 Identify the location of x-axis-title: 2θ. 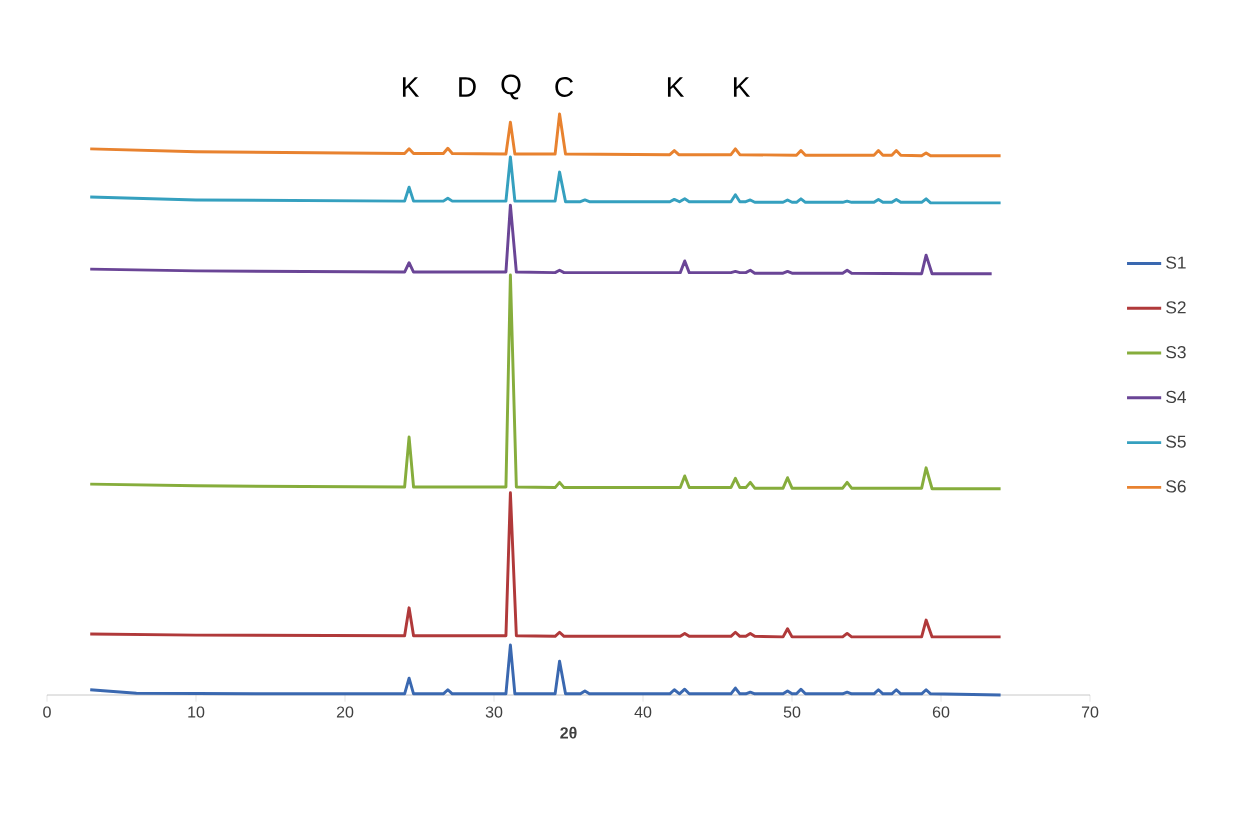
(568, 732).